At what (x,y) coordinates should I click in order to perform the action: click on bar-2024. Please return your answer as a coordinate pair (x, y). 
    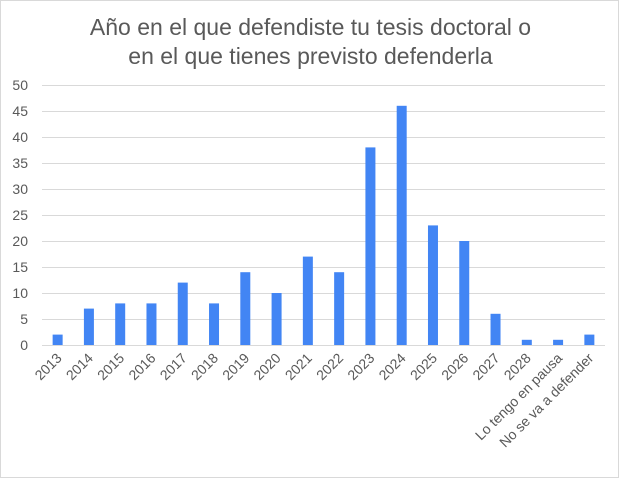
    Looking at the image, I should click on (401, 225).